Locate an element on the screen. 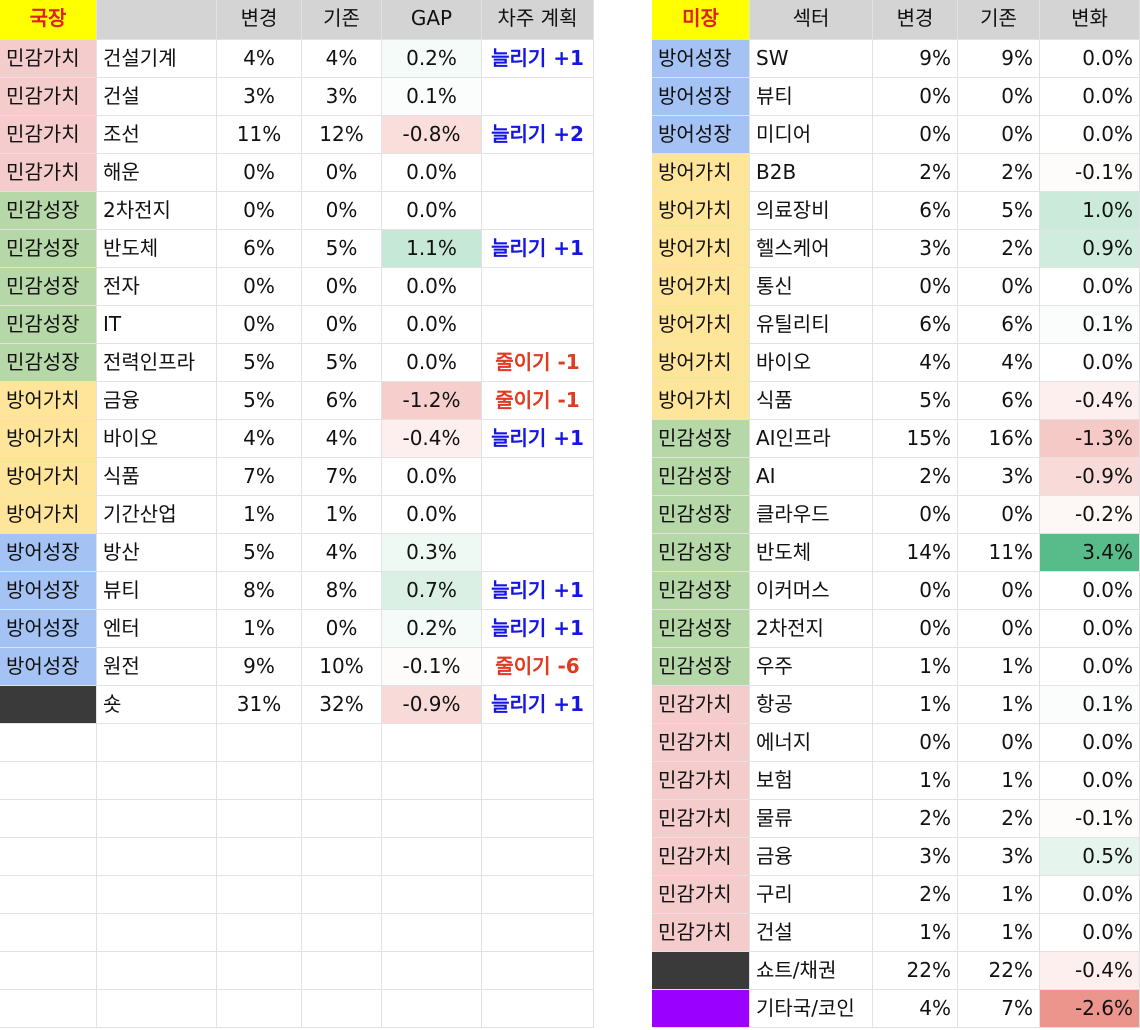 The height and width of the screenshot is (1030, 1140). new-cell: 8% is located at coordinates (259, 591).